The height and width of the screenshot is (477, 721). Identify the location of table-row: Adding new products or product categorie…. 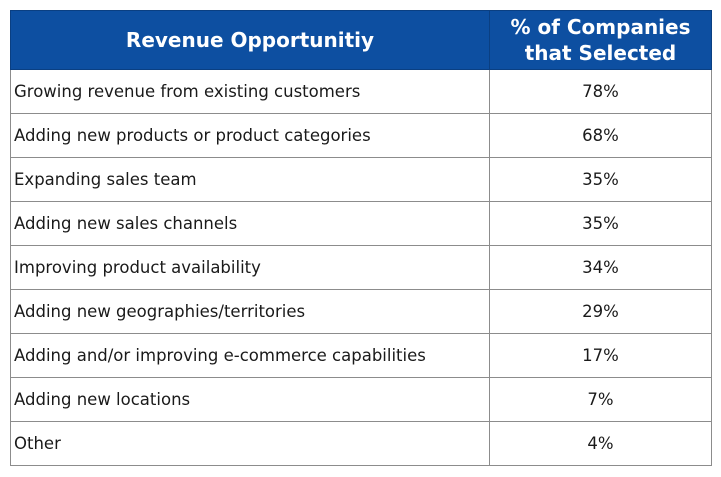
(361, 135).